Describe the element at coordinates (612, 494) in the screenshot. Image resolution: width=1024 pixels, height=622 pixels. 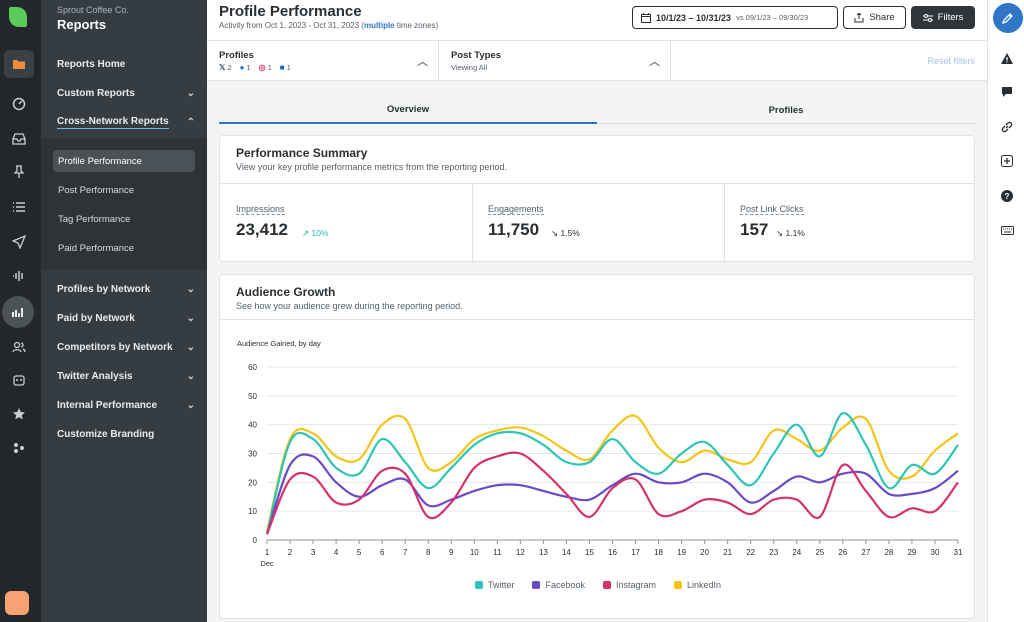
I see `series-line-facebook` at that location.